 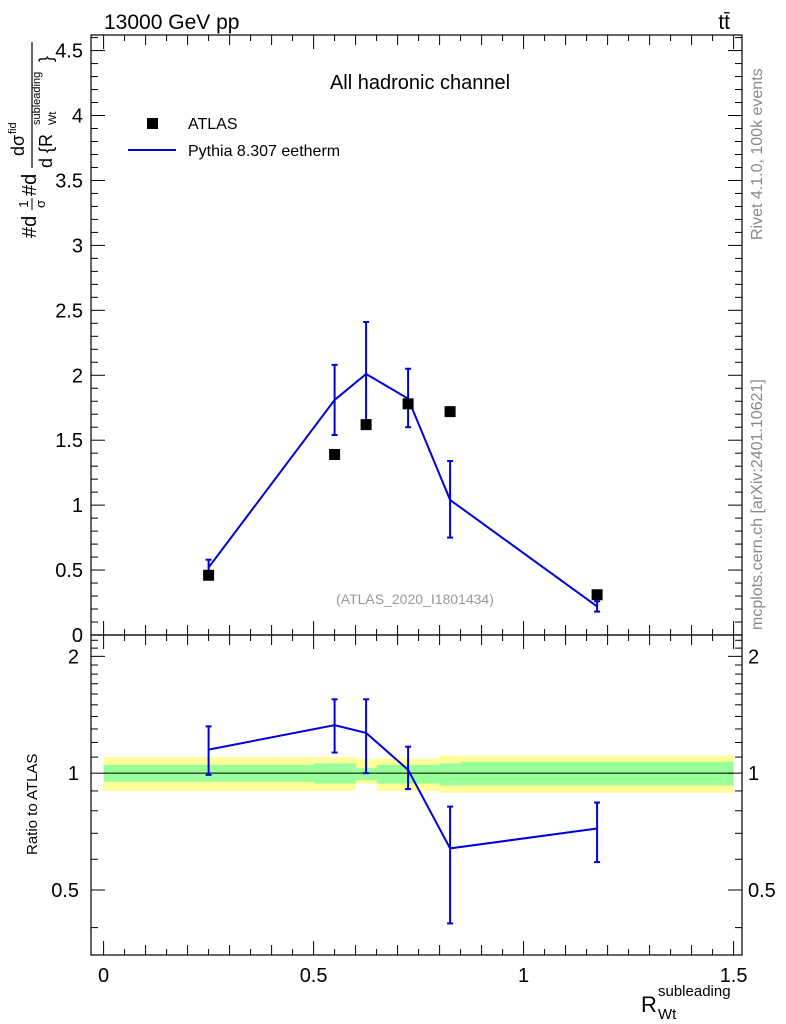 I want to click on main-y-tick-label: 4.5, so click(x=69, y=52).